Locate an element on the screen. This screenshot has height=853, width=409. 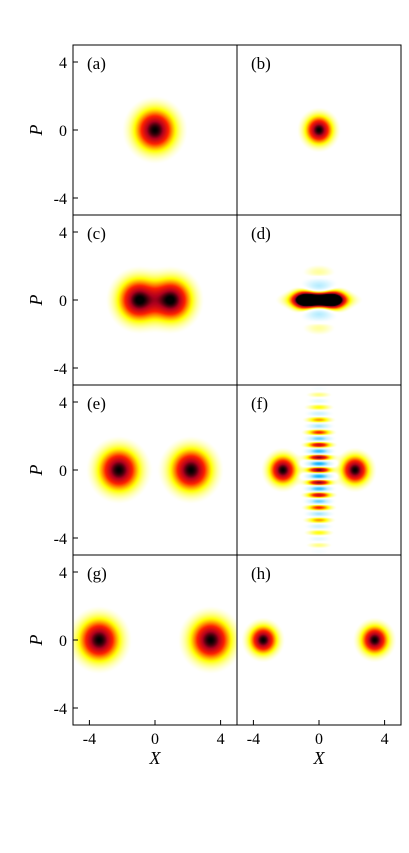
panel-label: (g) is located at coordinates (97, 573).